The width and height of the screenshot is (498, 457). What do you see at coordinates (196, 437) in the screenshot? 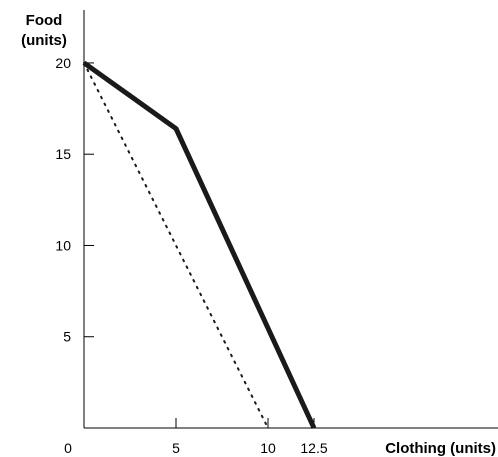
I see `x-ticks: 0 5 10 12.5` at bounding box center [196, 437].